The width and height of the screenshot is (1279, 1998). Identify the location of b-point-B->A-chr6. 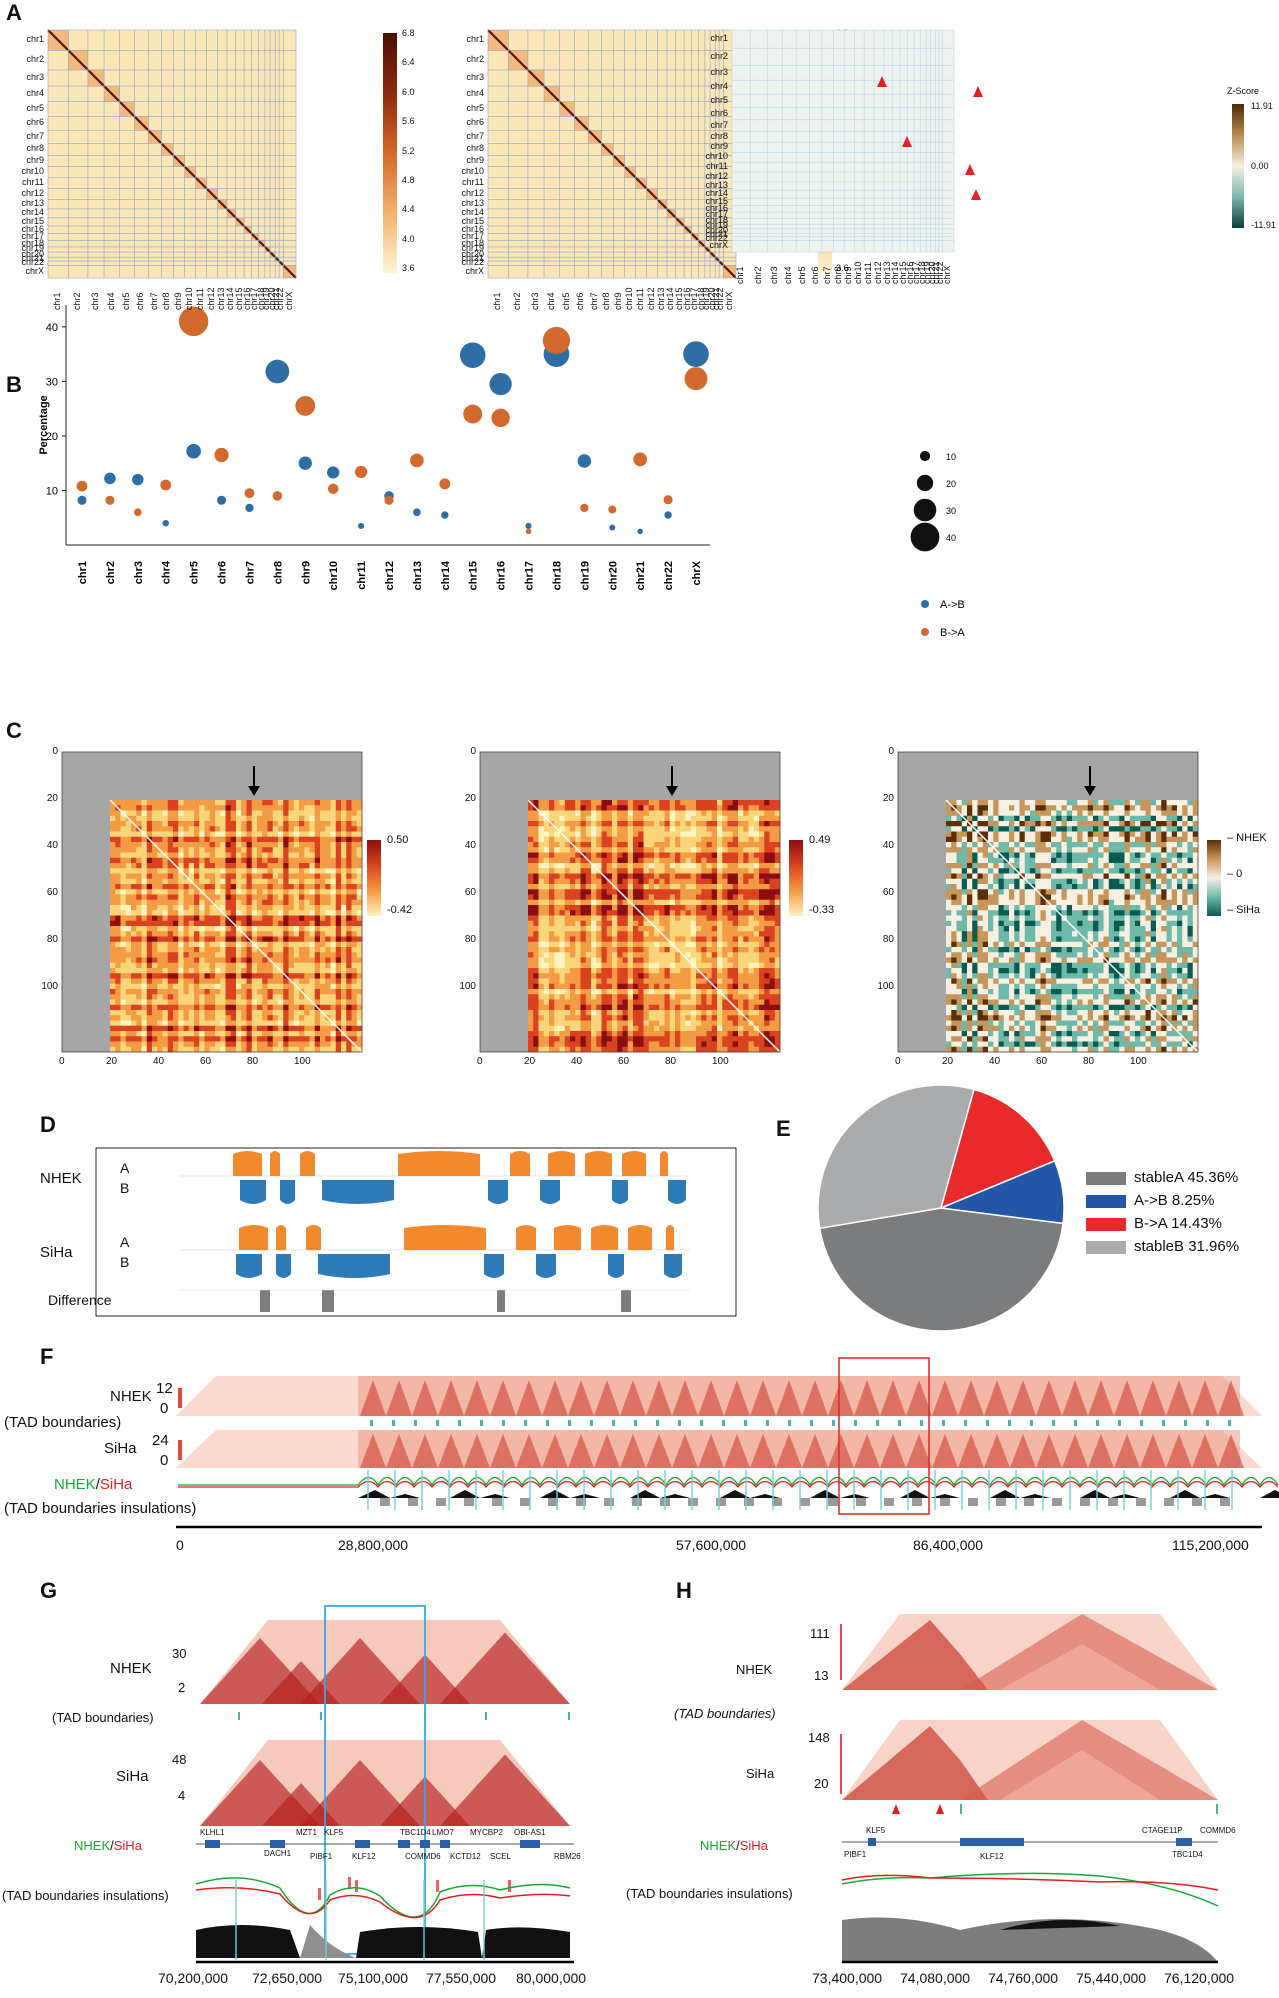
(221, 455).